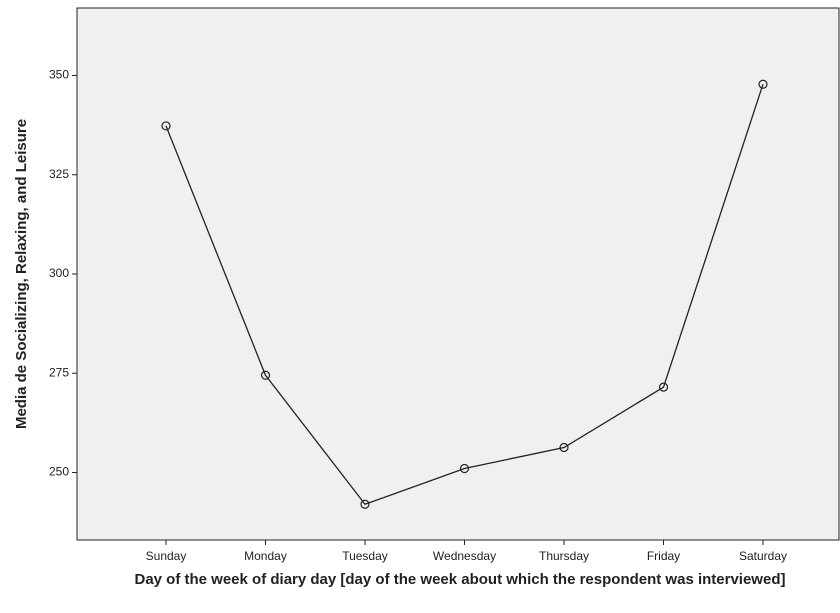 The height and width of the screenshot is (613, 840). Describe the element at coordinates (663, 556) in the screenshot. I see `x-tick-label: Friday` at that location.